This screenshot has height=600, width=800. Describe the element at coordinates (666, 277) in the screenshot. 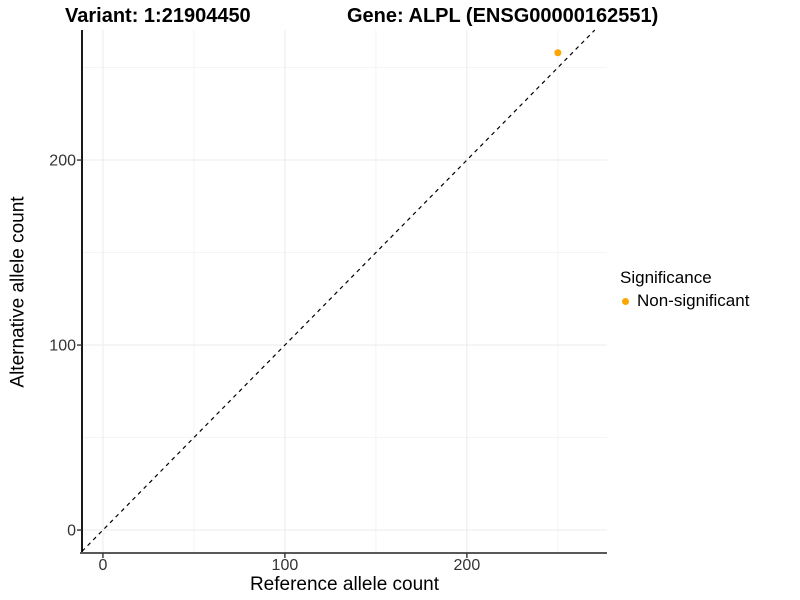

I see `legend-title: Significance` at that location.